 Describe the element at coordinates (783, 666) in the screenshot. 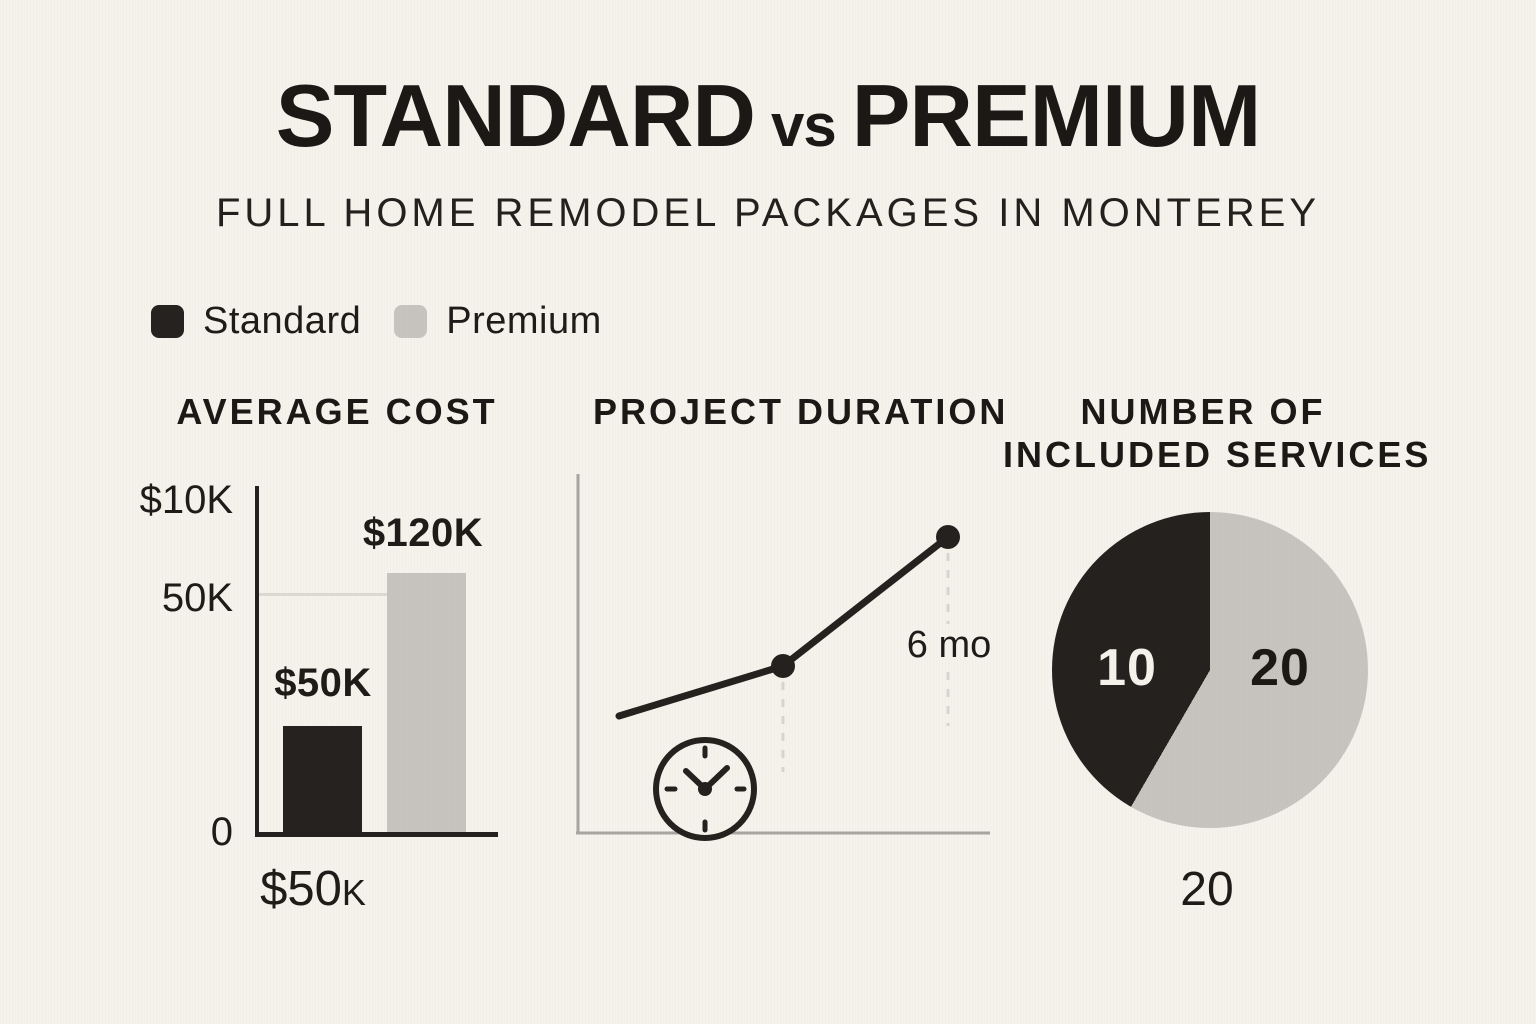

I see `duration-point-mid` at that location.